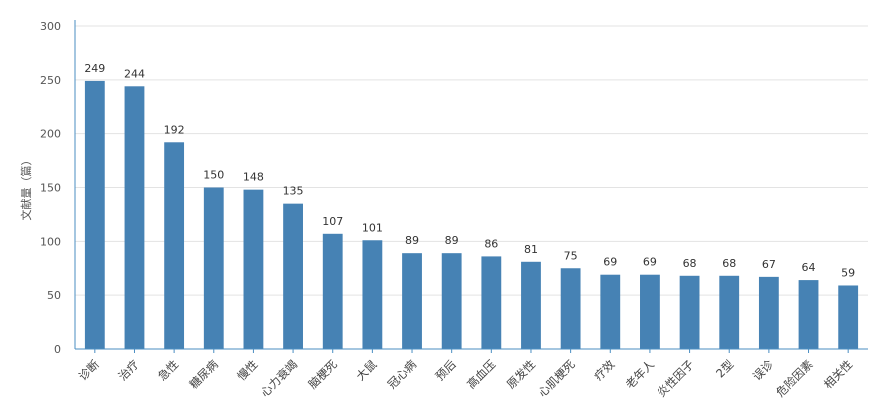 This screenshot has width=878, height=412. Describe the element at coordinates (402, 374) in the screenshot. I see `category-label: 冠心病` at that location.